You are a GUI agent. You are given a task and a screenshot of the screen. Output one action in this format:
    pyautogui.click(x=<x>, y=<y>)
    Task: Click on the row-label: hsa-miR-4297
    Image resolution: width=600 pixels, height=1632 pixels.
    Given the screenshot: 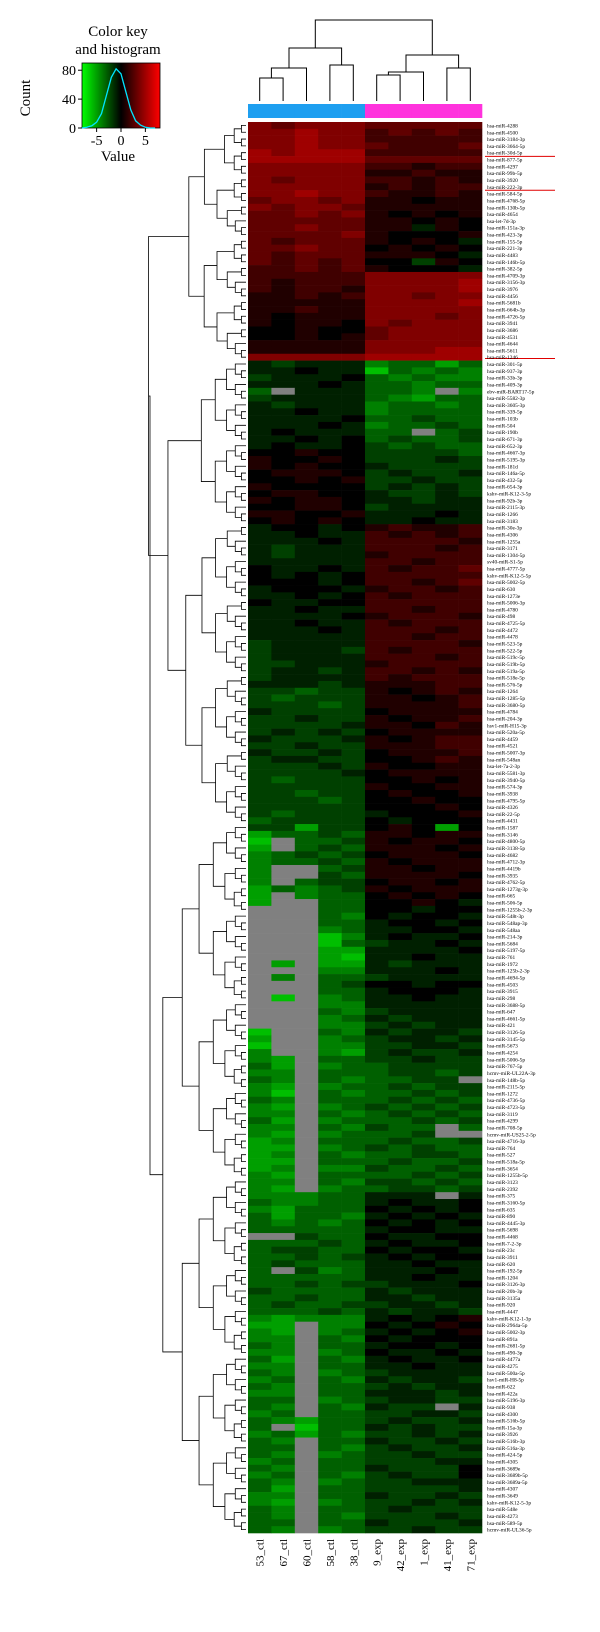 What is the action you would take?
    pyautogui.click(x=502, y=167)
    